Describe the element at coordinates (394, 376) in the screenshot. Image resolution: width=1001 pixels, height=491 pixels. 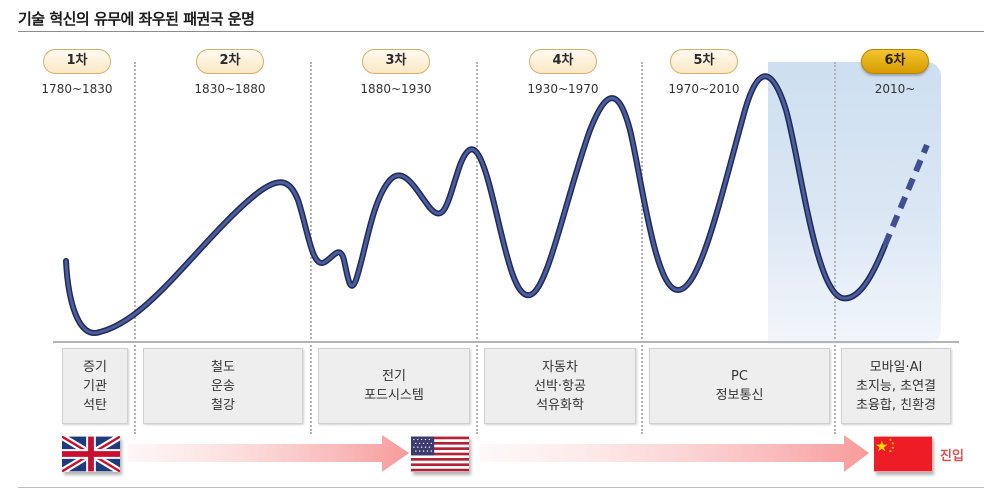
I see `tech-line: 전기` at that location.